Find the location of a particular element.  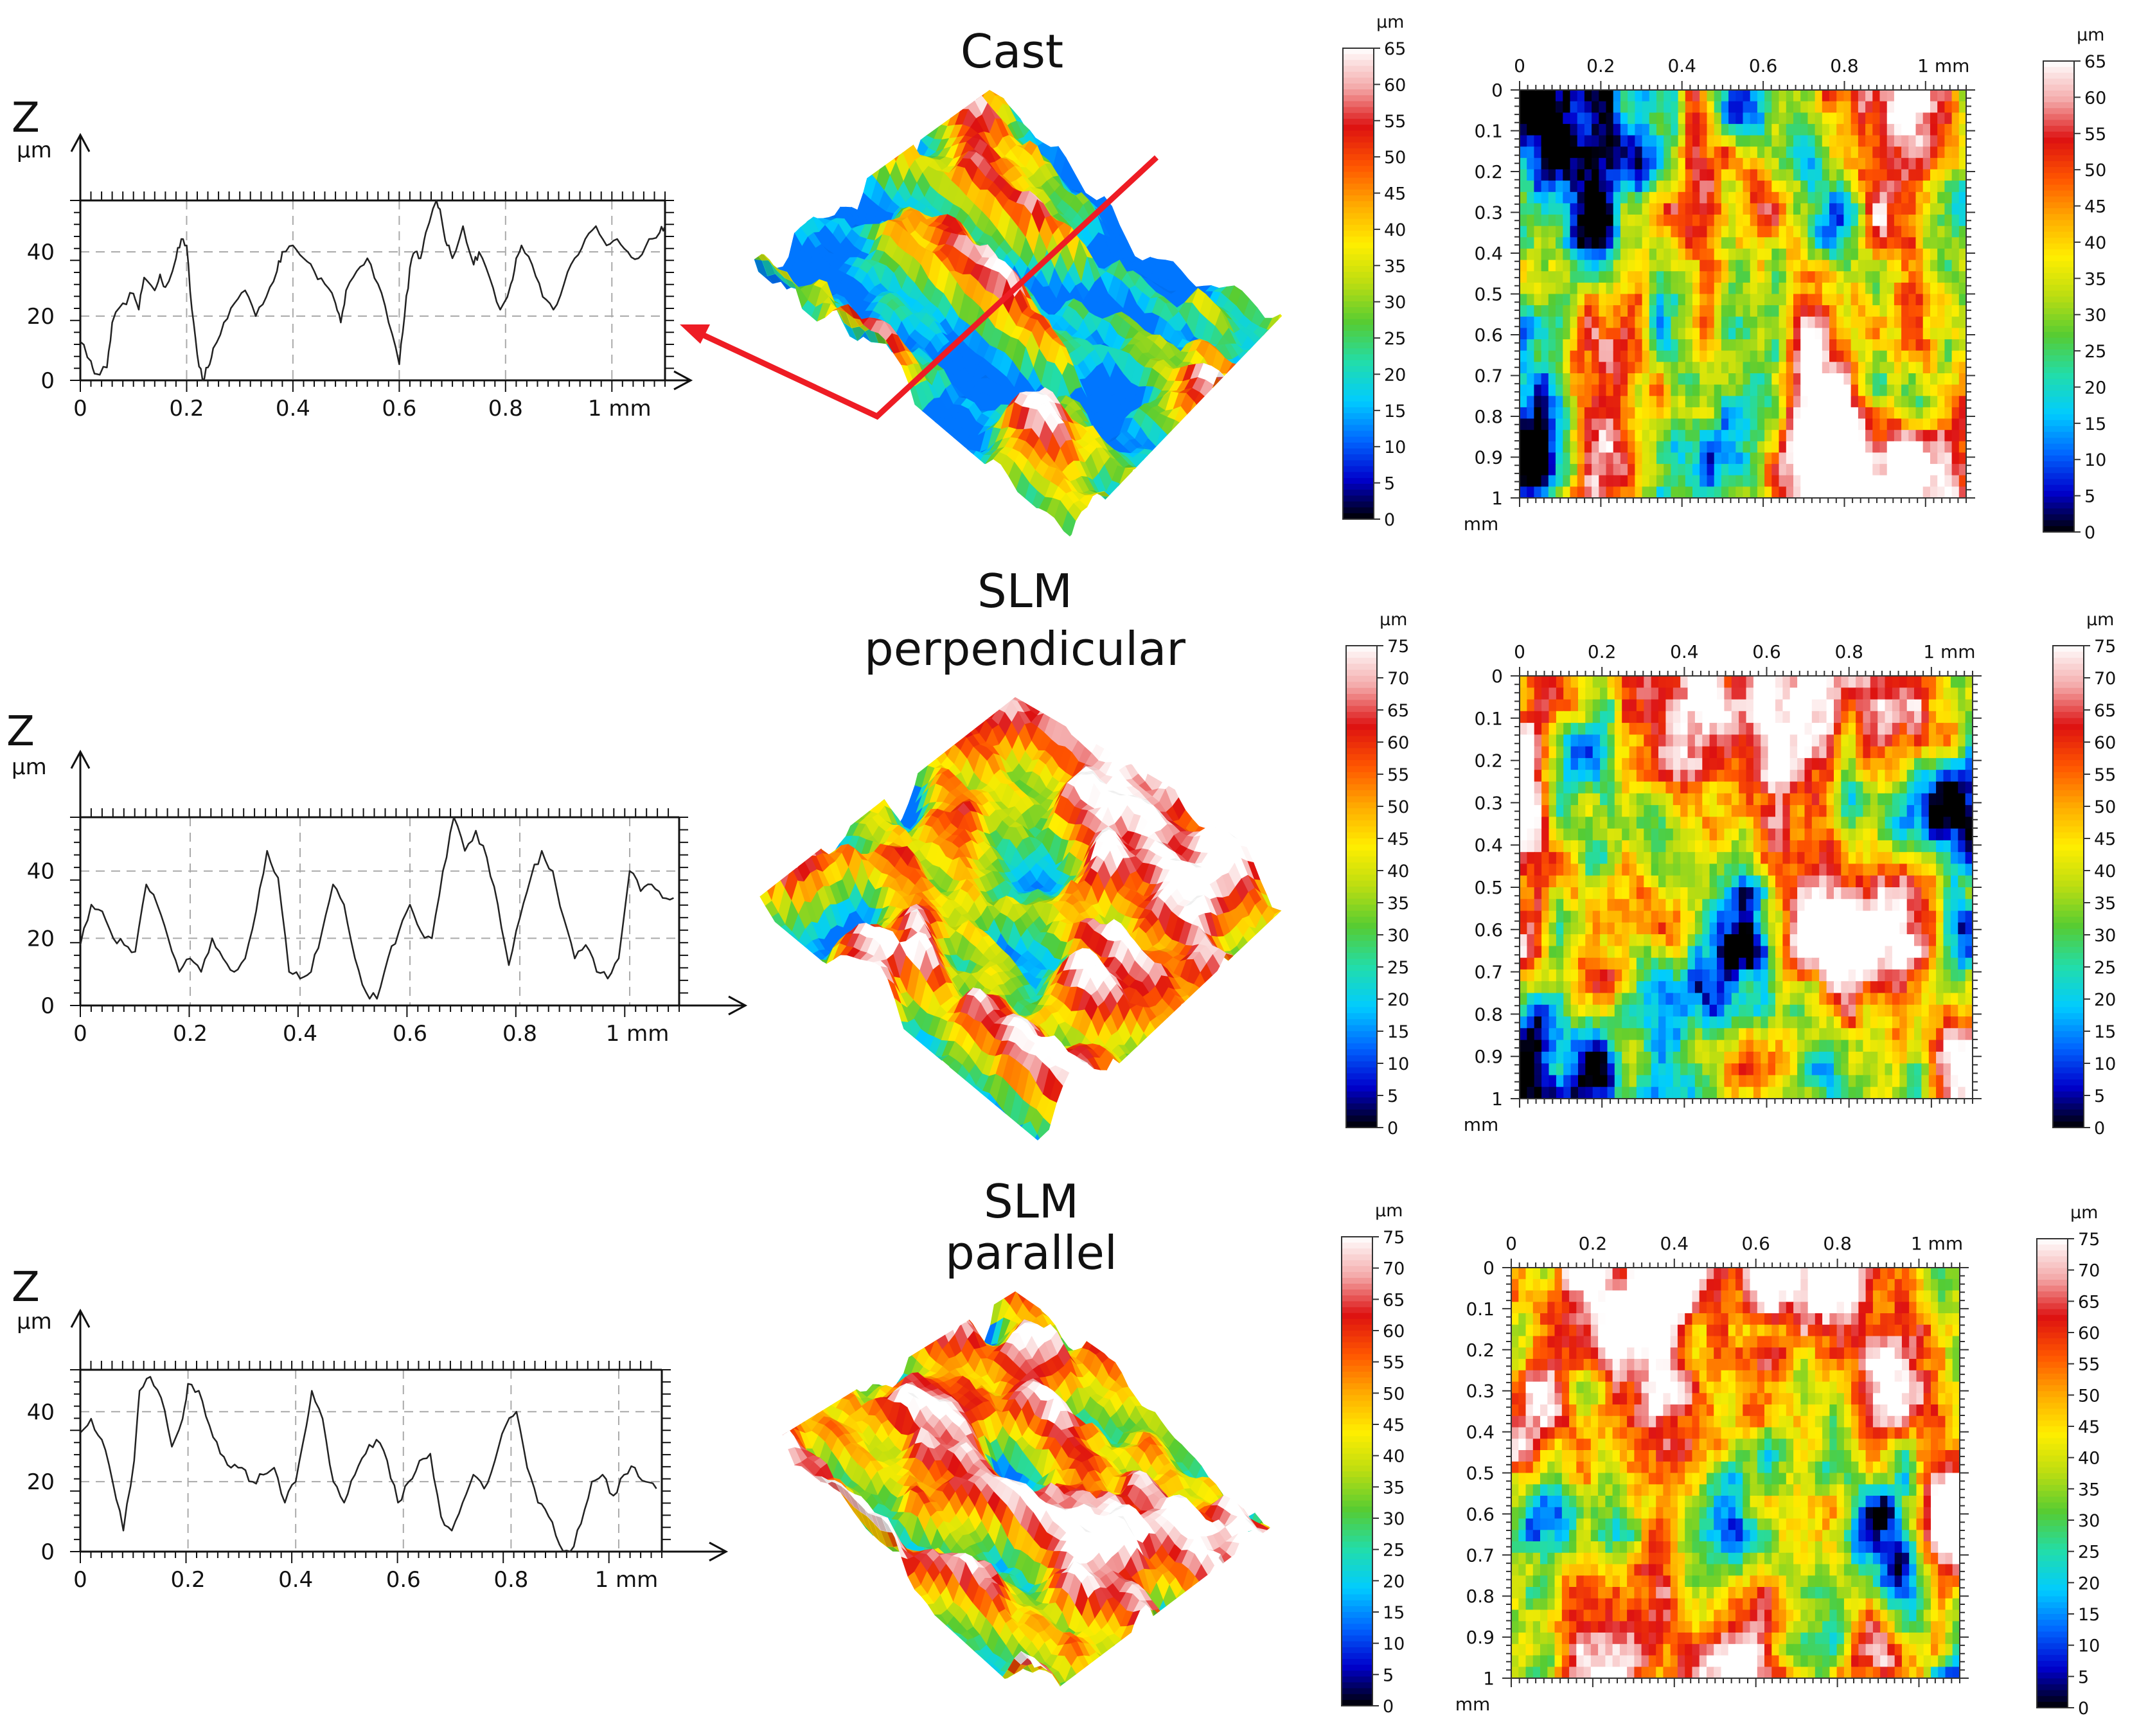

x-tick-label: 1 mm is located at coordinates (627, 1580).